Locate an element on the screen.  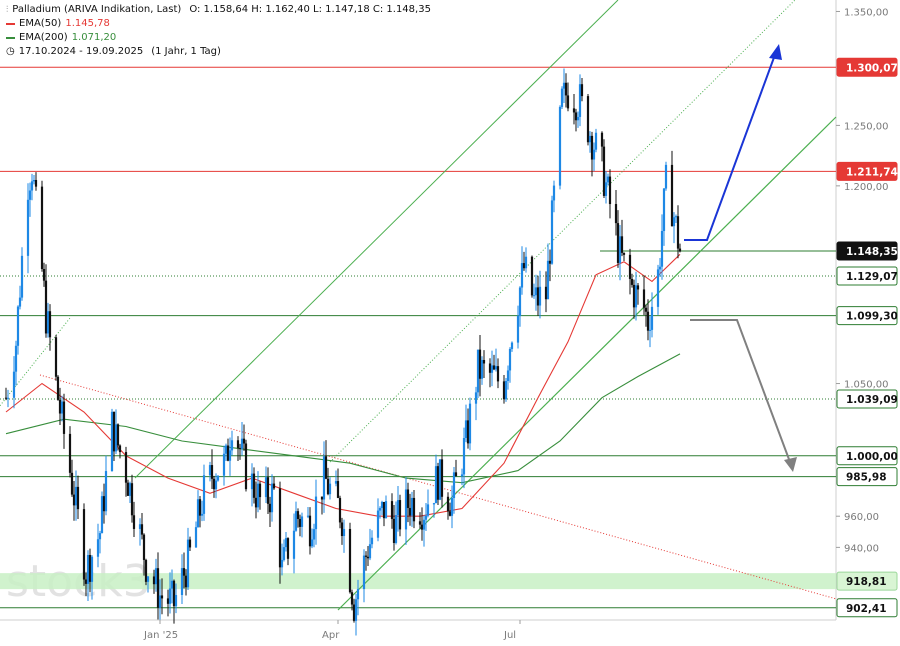
price-tag-label: 1.148,35 is located at coordinates (872, 252).